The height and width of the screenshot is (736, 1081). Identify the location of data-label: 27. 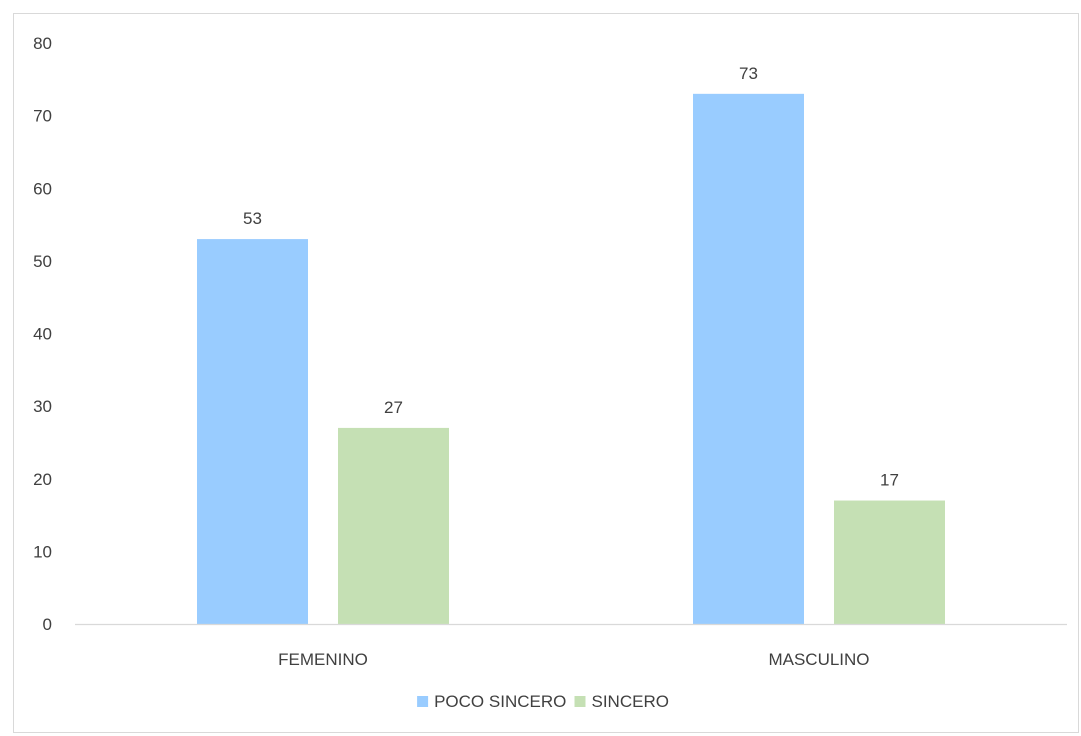
(393, 407).